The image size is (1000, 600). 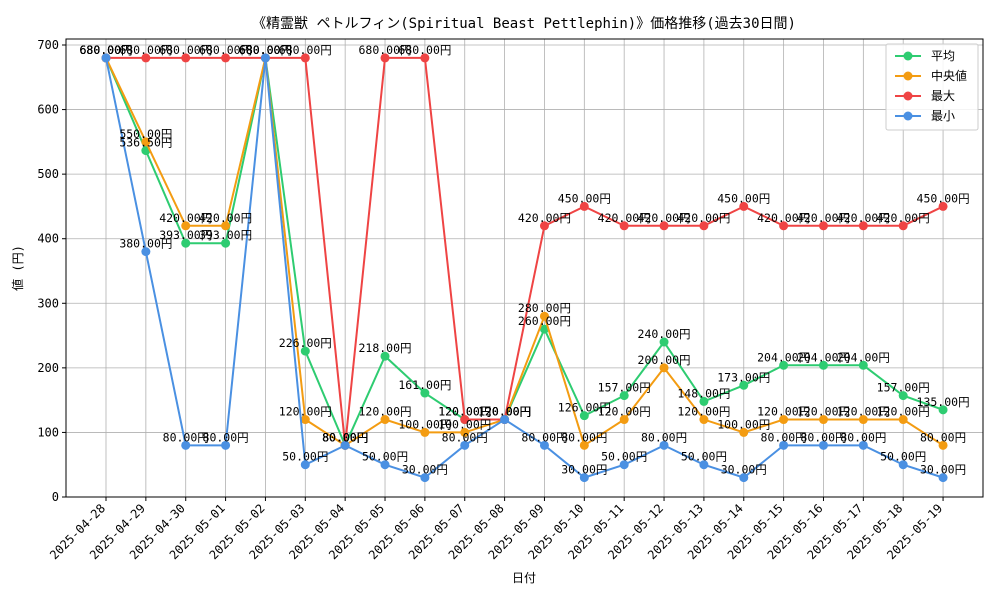 What do you see at coordinates (932, 87) in the screenshot?
I see `legend-box` at bounding box center [932, 87].